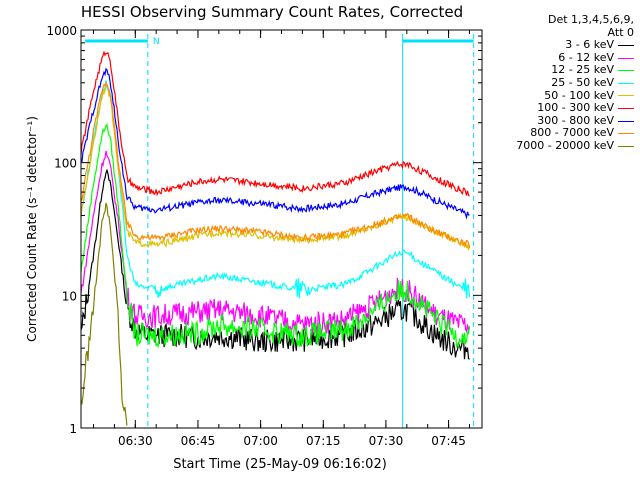 Image resolution: width=640 pixels, height=480 pixels. Describe the element at coordinates (156, 42) in the screenshot. I see `night-label: N` at that location.